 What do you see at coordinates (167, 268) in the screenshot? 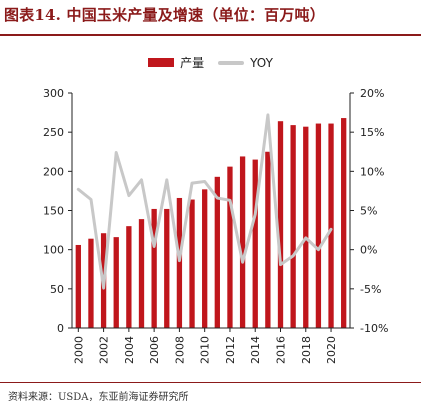
I see `bar-2007` at bounding box center [167, 268].